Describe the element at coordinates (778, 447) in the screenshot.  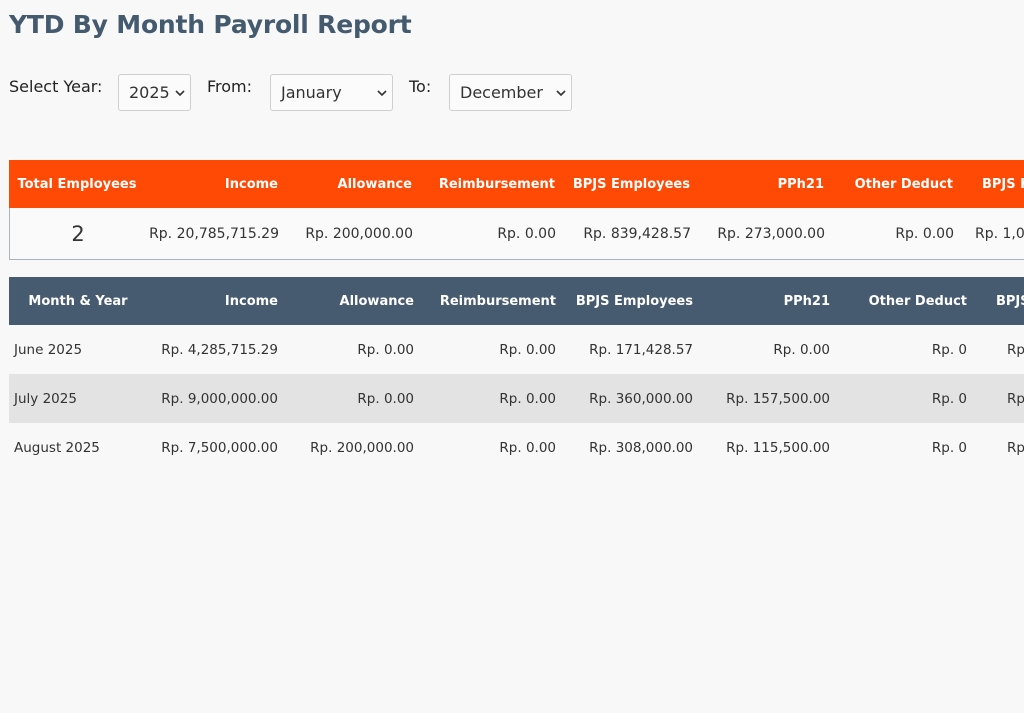
I see `row-pph21: Rp. 115,500.00` at that location.